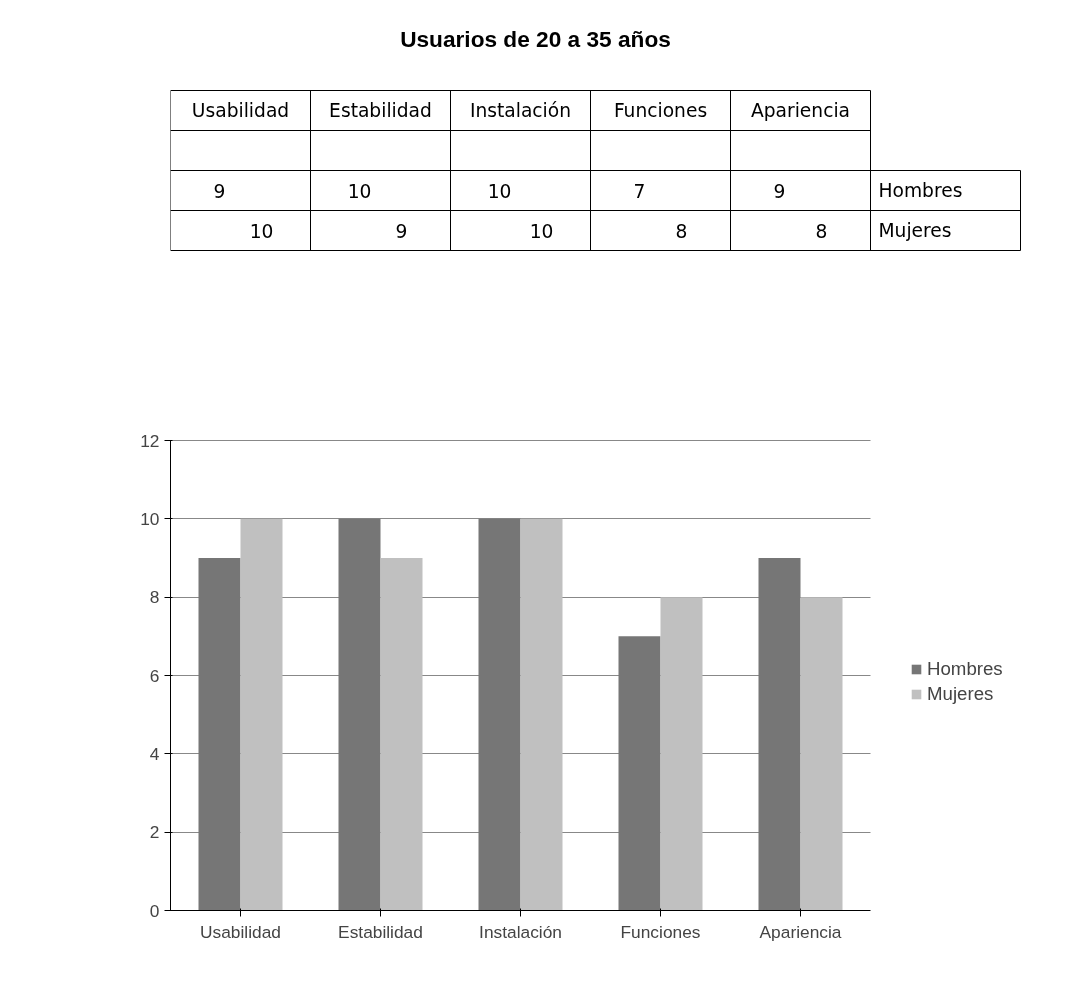  Describe the element at coordinates (660, 931) in the screenshot. I see `x-tick-label: Funciones` at that location.